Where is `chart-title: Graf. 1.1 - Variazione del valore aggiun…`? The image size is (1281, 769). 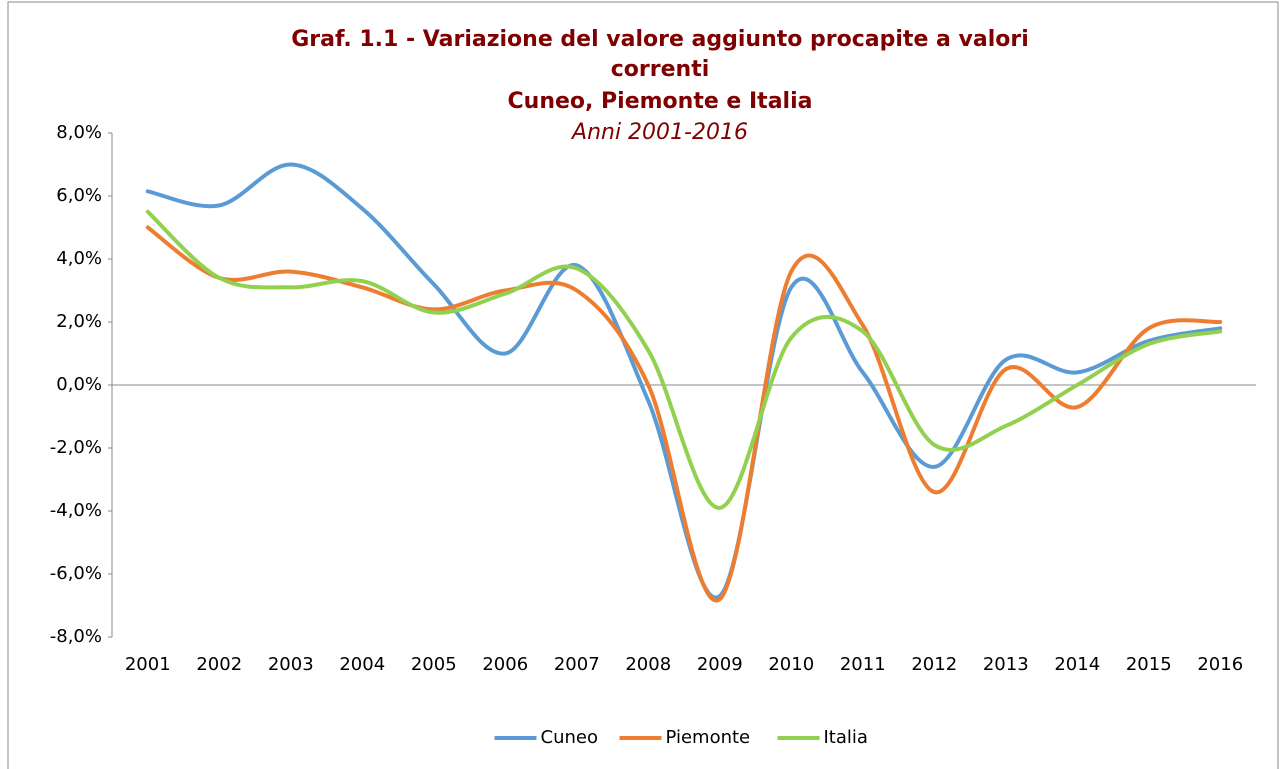 chart-title: Graf. 1.1 - Variazione del valore aggiun… is located at coordinates (660, 39).